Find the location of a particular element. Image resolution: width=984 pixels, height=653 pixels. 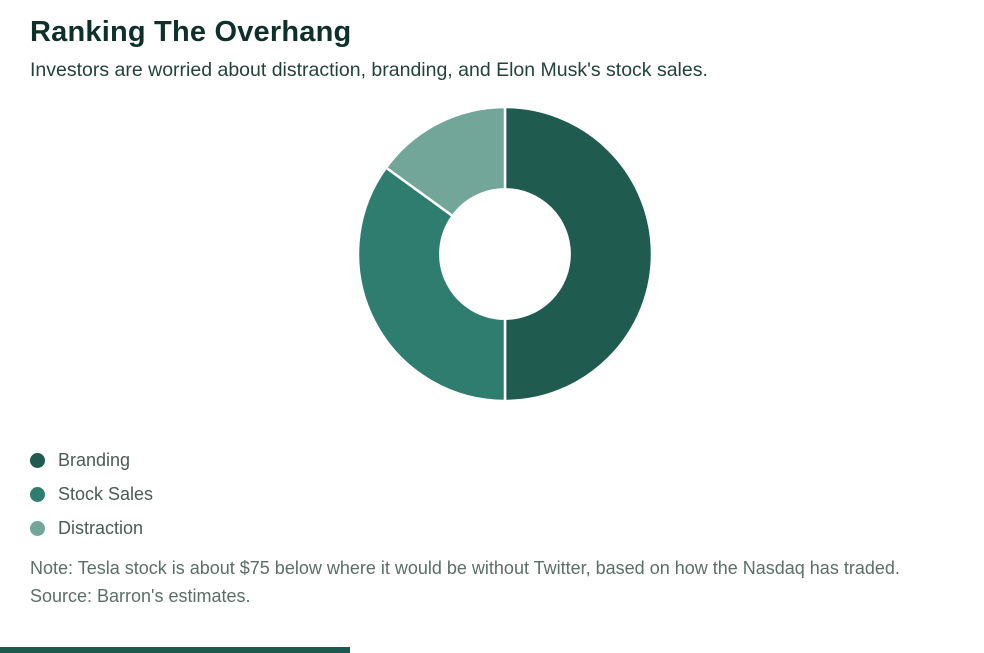

chart-title: Ranking The Overhang is located at coordinates (191, 32).